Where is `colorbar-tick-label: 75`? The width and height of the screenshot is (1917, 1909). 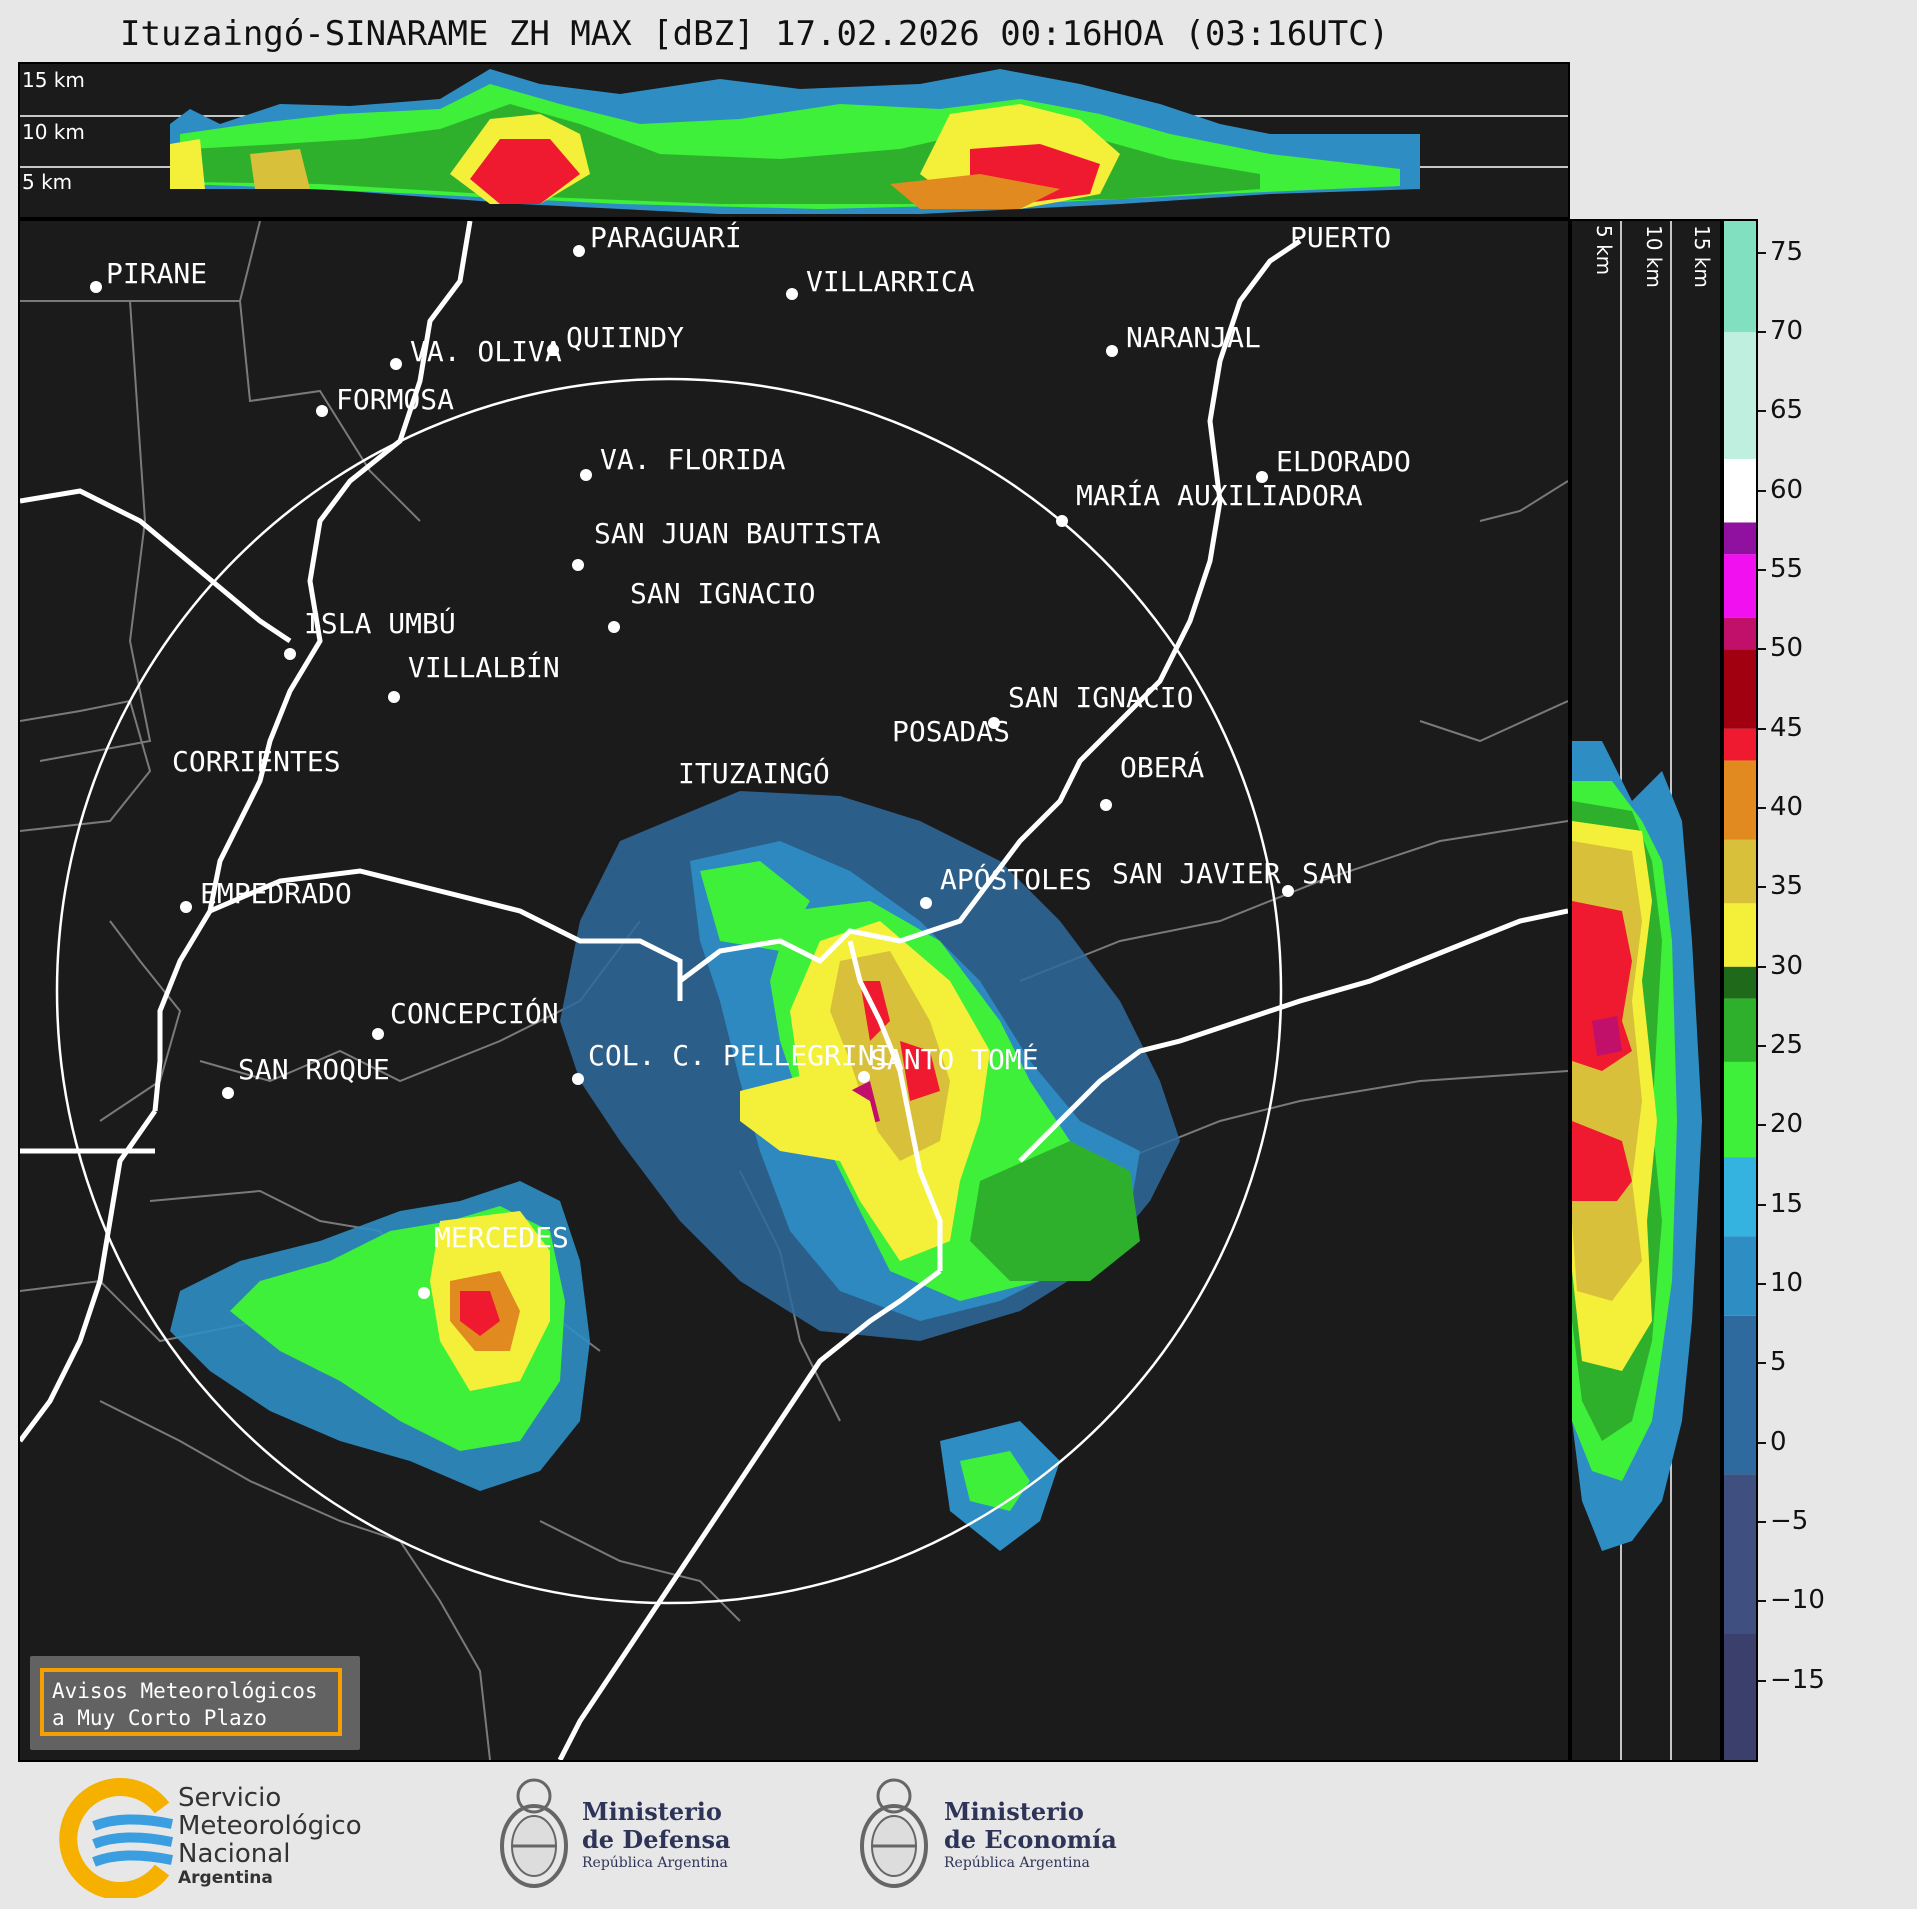
colorbar-tick-label: 75 is located at coordinates (1787, 251).